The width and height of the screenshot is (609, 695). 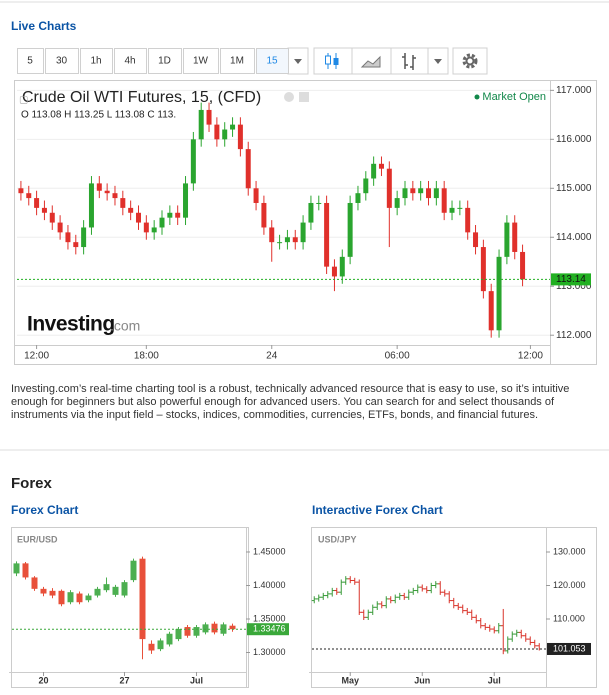 I want to click on chart-link: Interactive Forex Chart, so click(x=377, y=510).